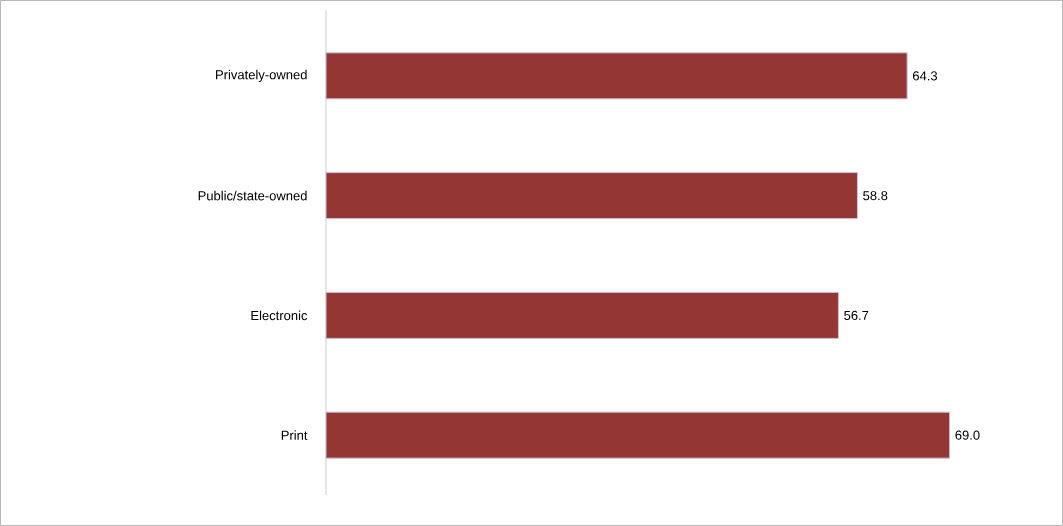 The height and width of the screenshot is (526, 1063). What do you see at coordinates (925, 76) in the screenshot?
I see `data-label: 64.3` at bounding box center [925, 76].